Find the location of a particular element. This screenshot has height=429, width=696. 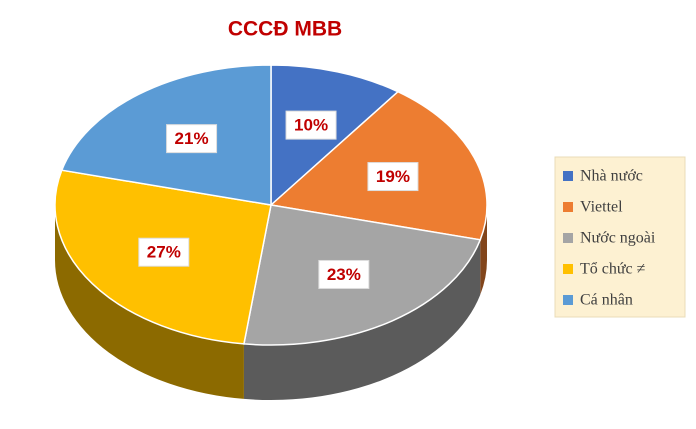

value-label: 19% is located at coordinates (393, 176).